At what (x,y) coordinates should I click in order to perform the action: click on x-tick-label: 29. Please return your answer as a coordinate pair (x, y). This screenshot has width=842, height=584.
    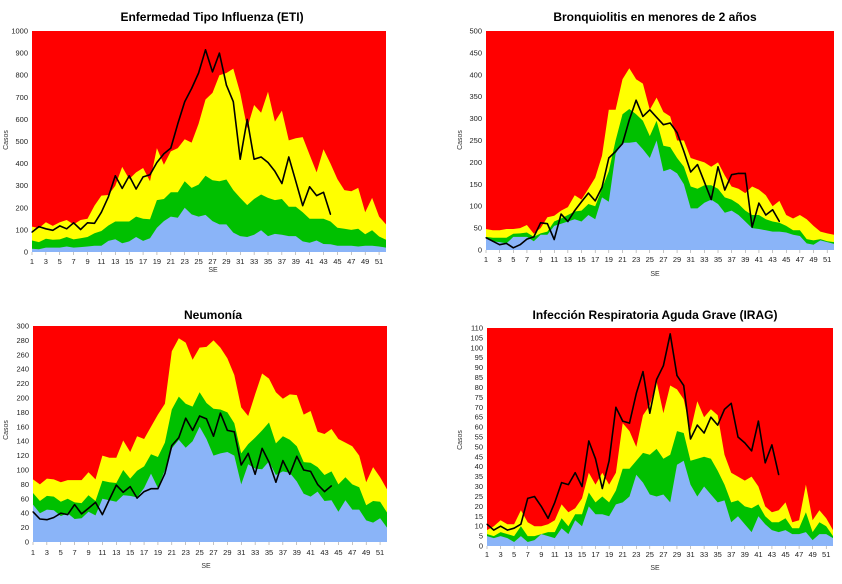
    Looking at the image, I should click on (677, 554).